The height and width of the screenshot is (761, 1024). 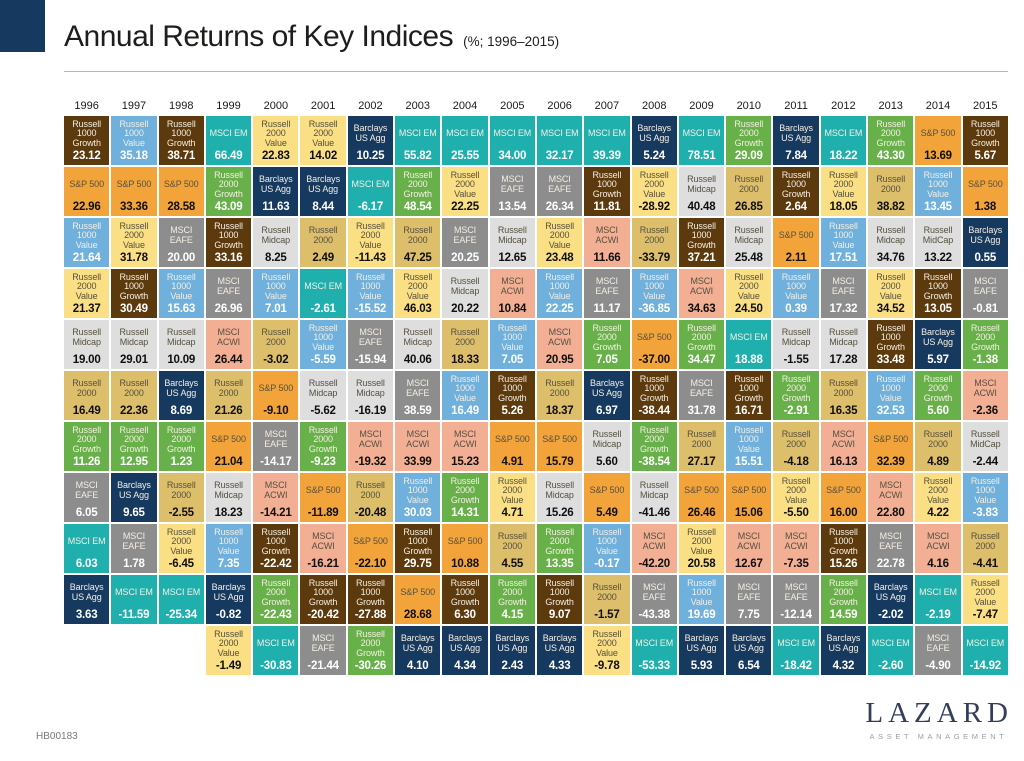 I want to click on return-value: 9.65, so click(x=134, y=513).